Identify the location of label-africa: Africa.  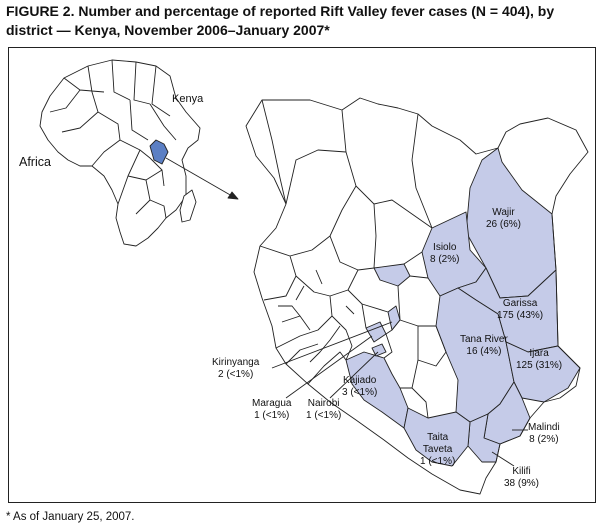
(35, 162).